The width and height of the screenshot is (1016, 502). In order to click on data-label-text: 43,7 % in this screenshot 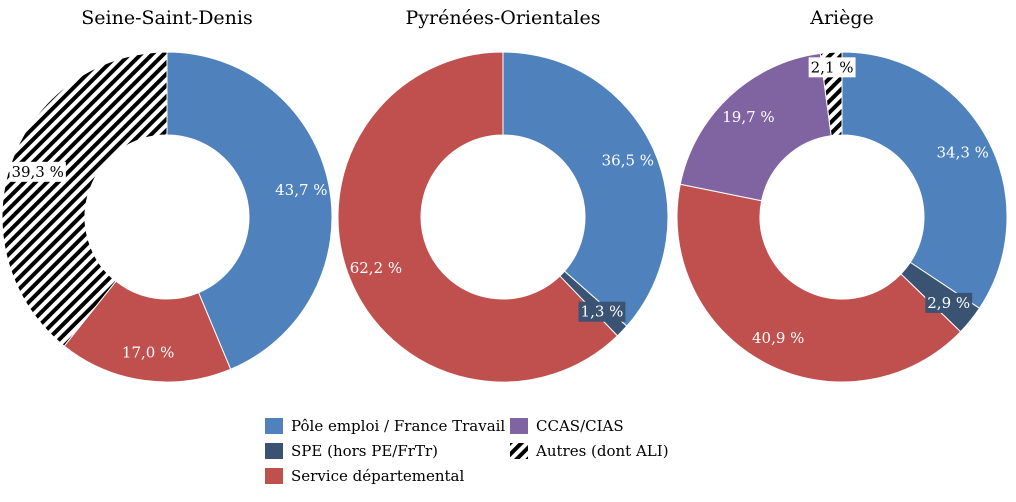, I will do `click(301, 190)`.